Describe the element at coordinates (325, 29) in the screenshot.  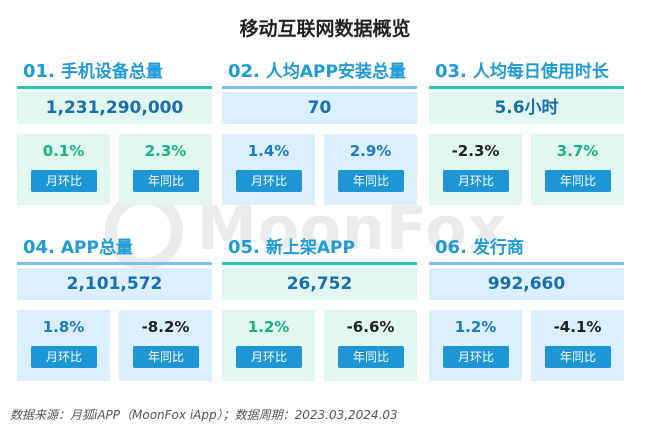
I see `page-title: 移动互联网数据概览` at that location.